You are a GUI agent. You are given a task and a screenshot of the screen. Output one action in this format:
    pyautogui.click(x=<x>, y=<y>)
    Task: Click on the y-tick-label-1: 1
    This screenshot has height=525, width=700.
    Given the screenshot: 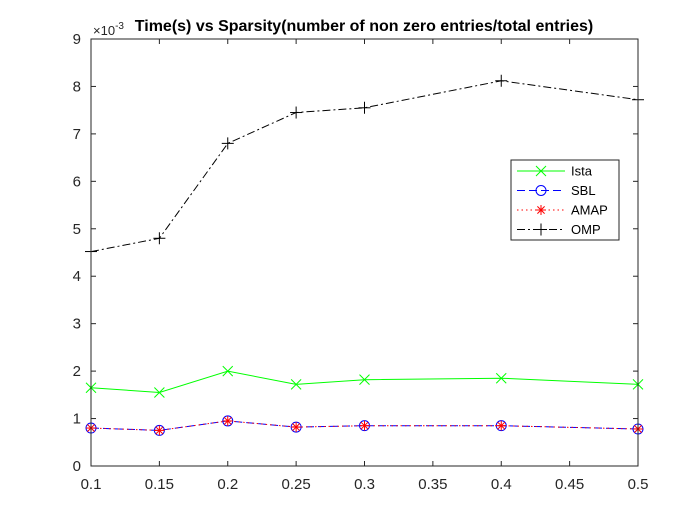 What is the action you would take?
    pyautogui.click(x=77, y=419)
    